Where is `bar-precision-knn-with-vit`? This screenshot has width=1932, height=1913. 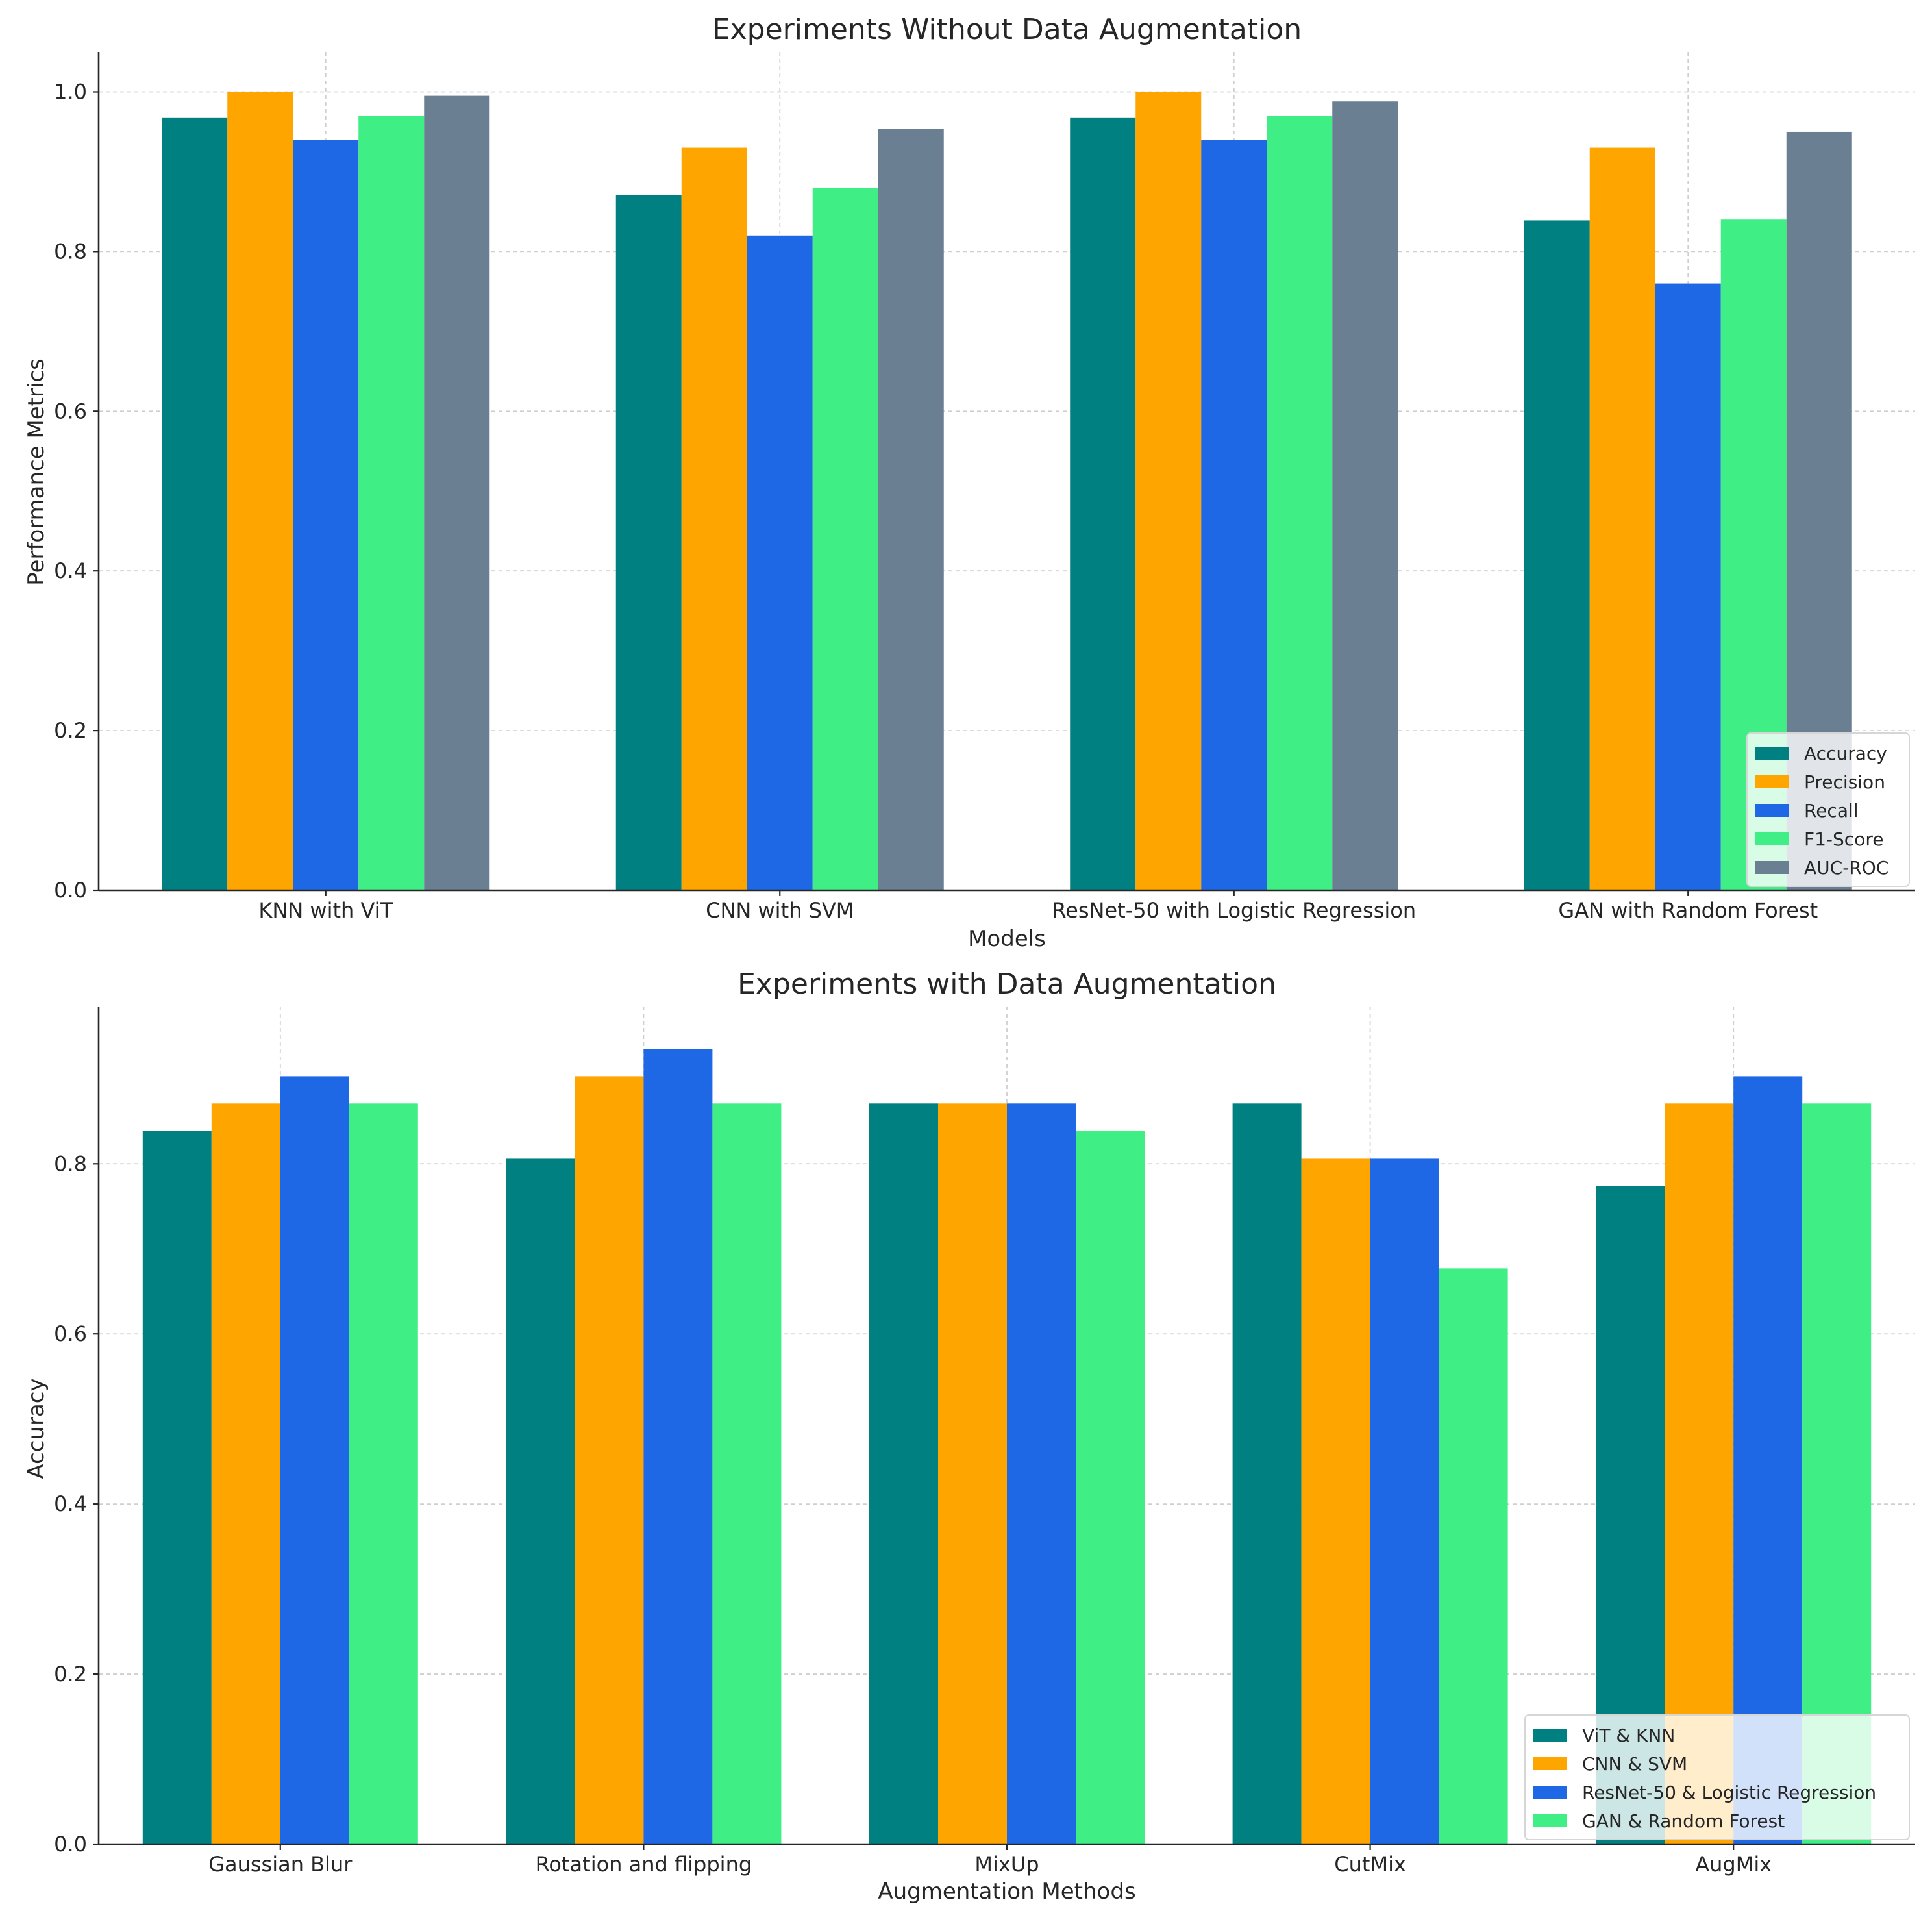
bar-precision-knn-with-vit is located at coordinates (260, 491).